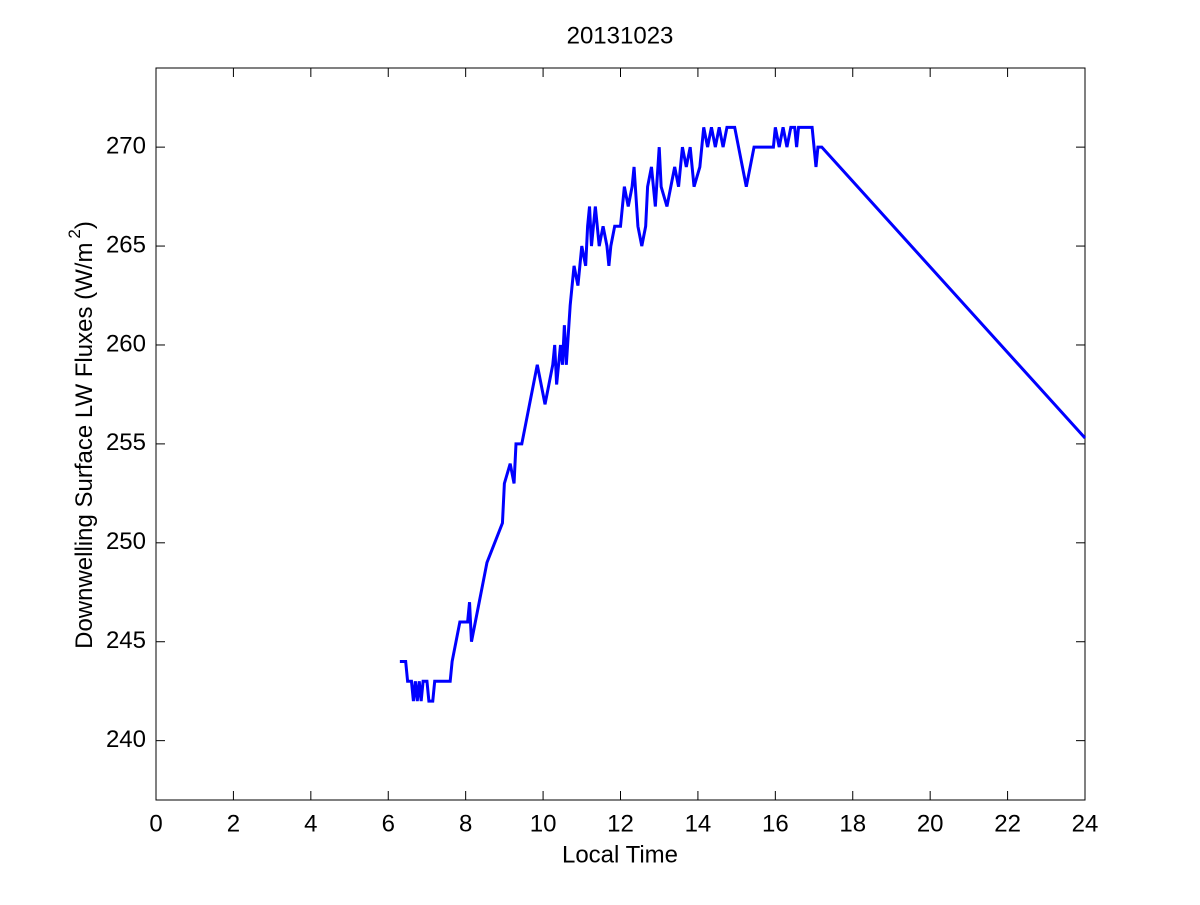  I want to click on x-tick-label: 0, so click(155, 823).